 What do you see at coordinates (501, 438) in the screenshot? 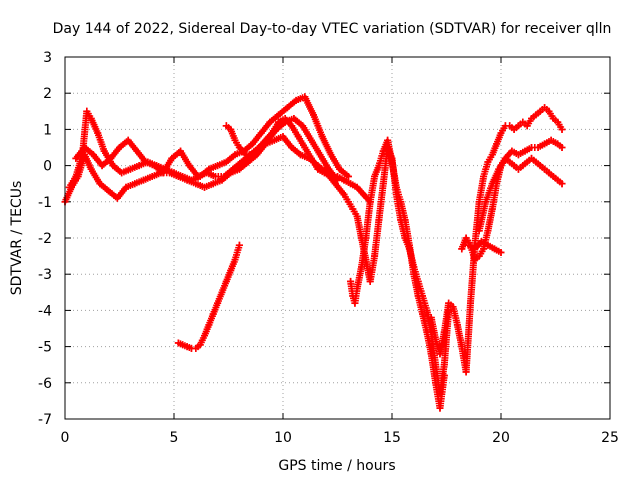
I see `x-tick-label: 20` at bounding box center [501, 438].